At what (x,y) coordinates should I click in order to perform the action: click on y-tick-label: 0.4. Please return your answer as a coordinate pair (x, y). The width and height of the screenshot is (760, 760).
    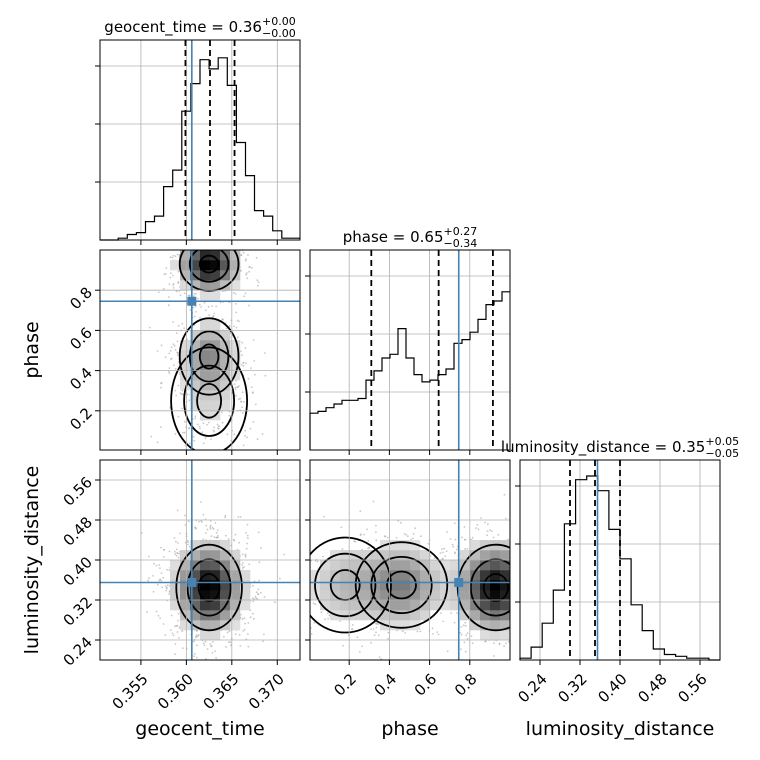
    Looking at the image, I should click on (81, 379).